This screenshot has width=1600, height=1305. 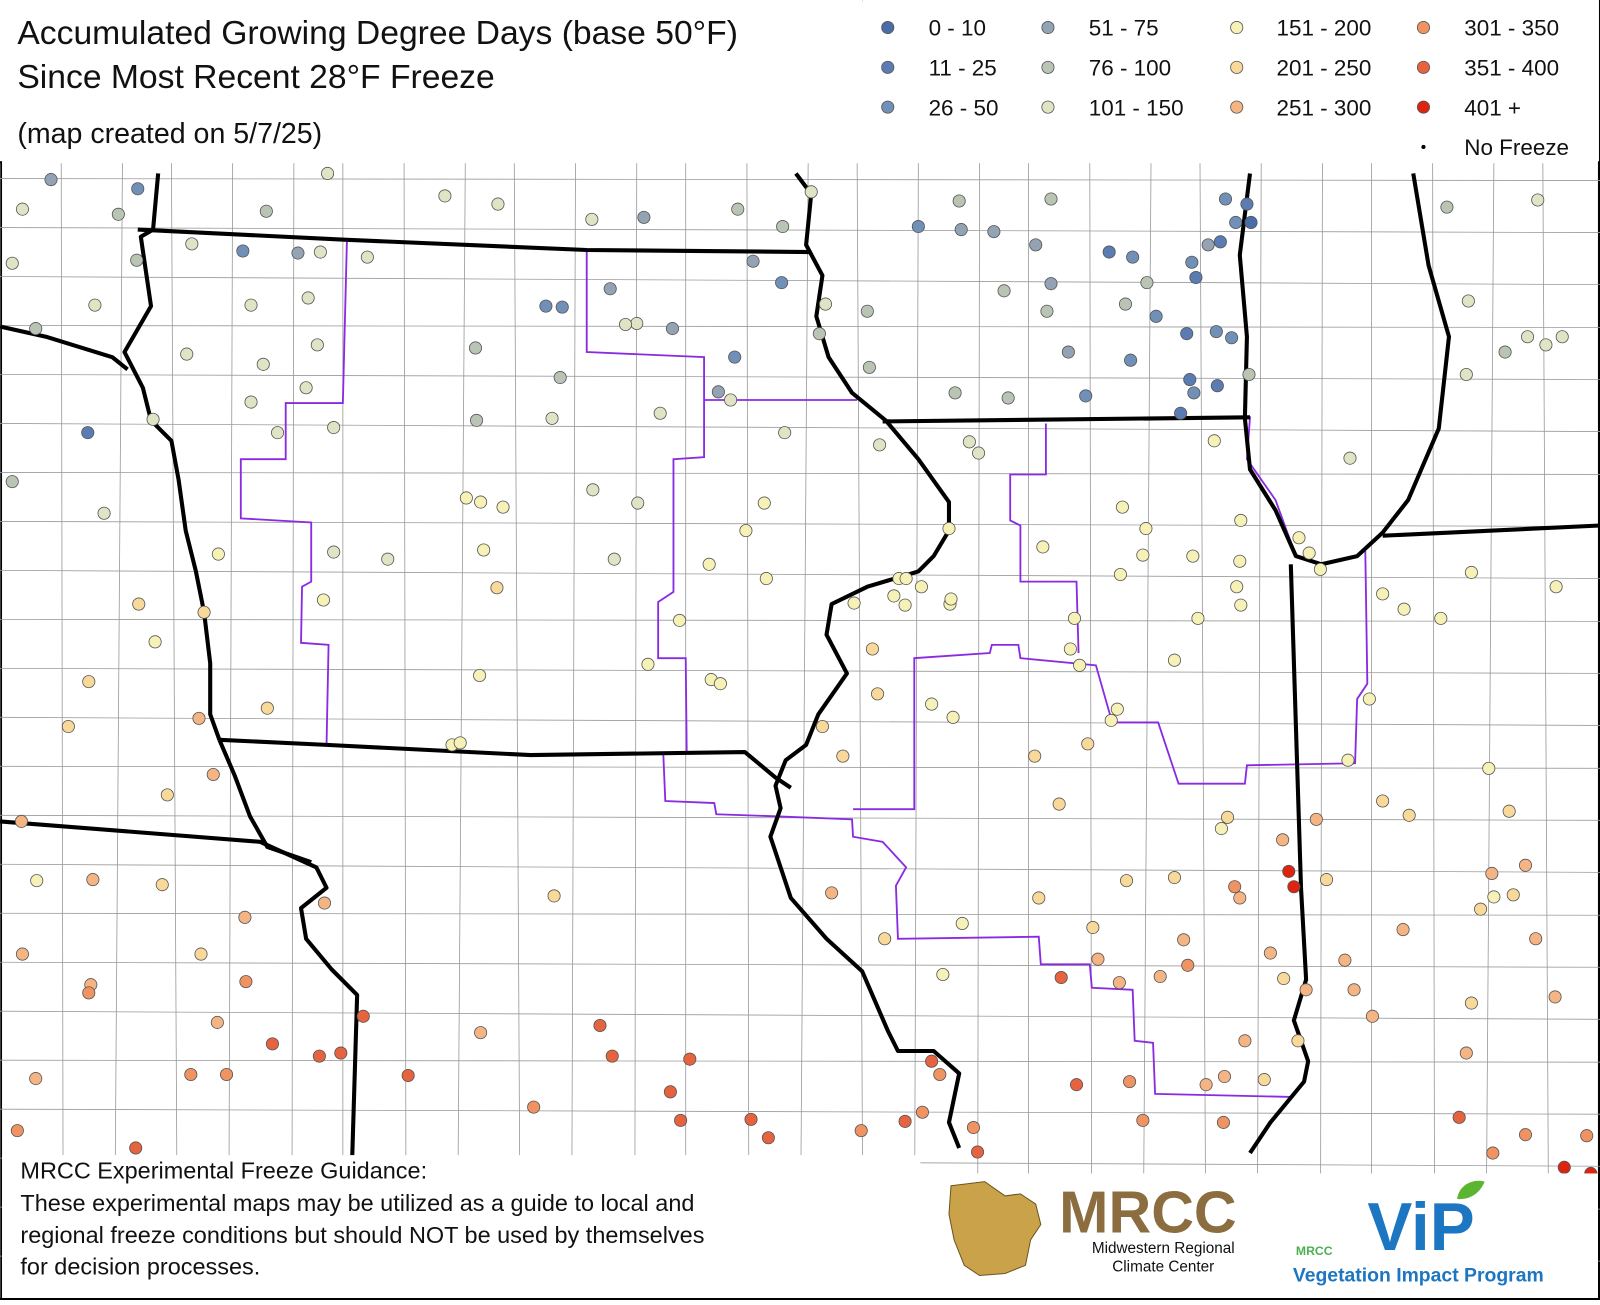 What do you see at coordinates (461, 1226) in the screenshot?
I see `footer-backdrop` at bounding box center [461, 1226].